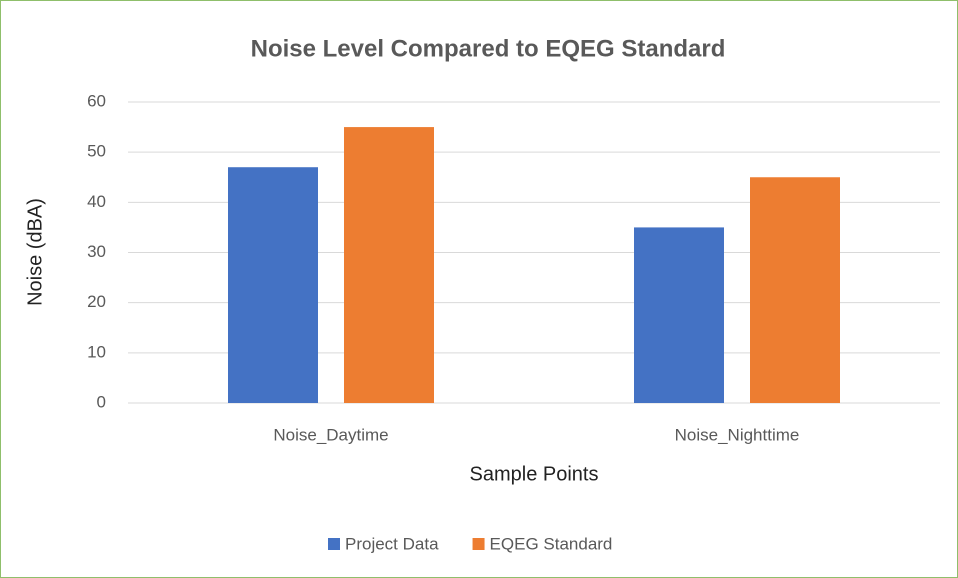  What do you see at coordinates (551, 543) in the screenshot?
I see `legend-label: EQEG Standard` at bounding box center [551, 543].